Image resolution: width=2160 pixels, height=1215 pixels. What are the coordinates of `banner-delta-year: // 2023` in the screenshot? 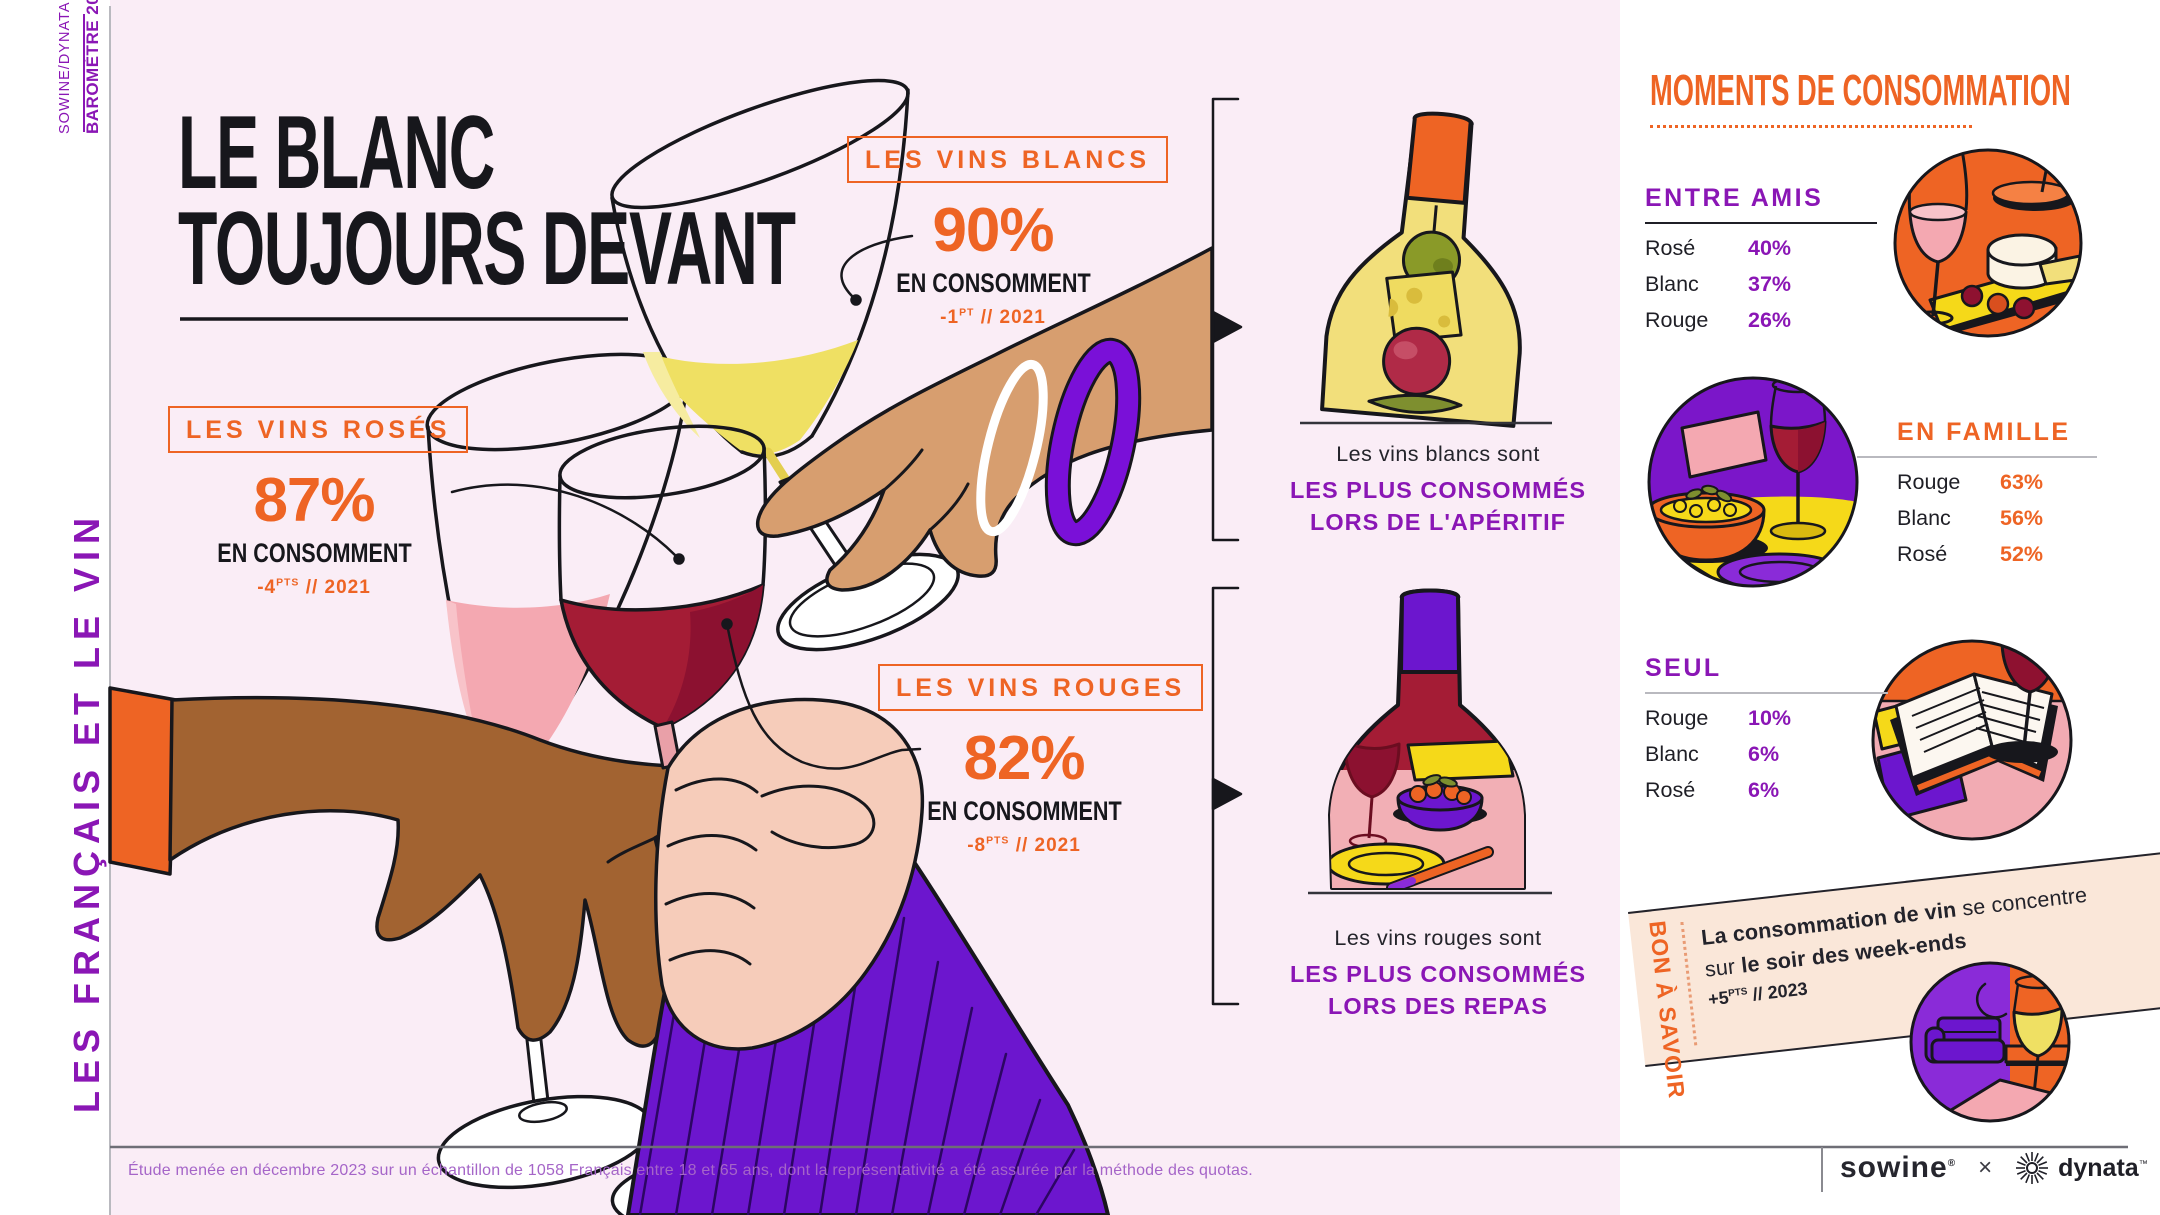 It's located at (1777, 992).